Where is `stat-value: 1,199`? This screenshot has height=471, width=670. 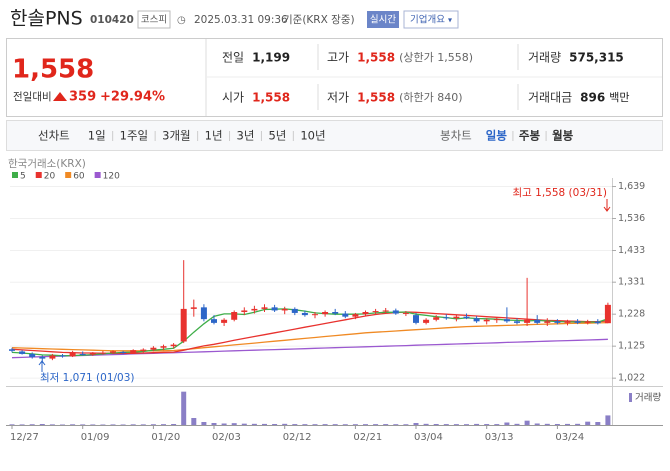
stat-value: 1,199 is located at coordinates (271, 58).